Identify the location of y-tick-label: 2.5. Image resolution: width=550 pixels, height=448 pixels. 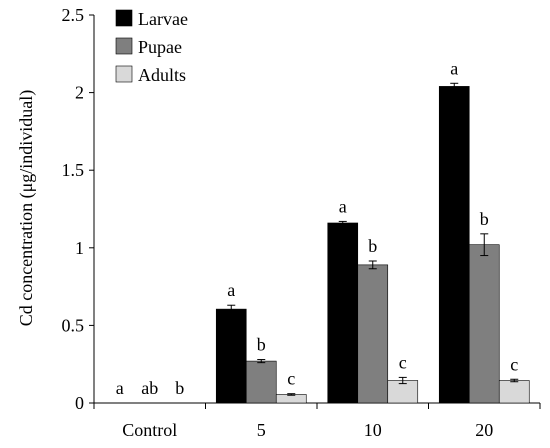
(73, 15).